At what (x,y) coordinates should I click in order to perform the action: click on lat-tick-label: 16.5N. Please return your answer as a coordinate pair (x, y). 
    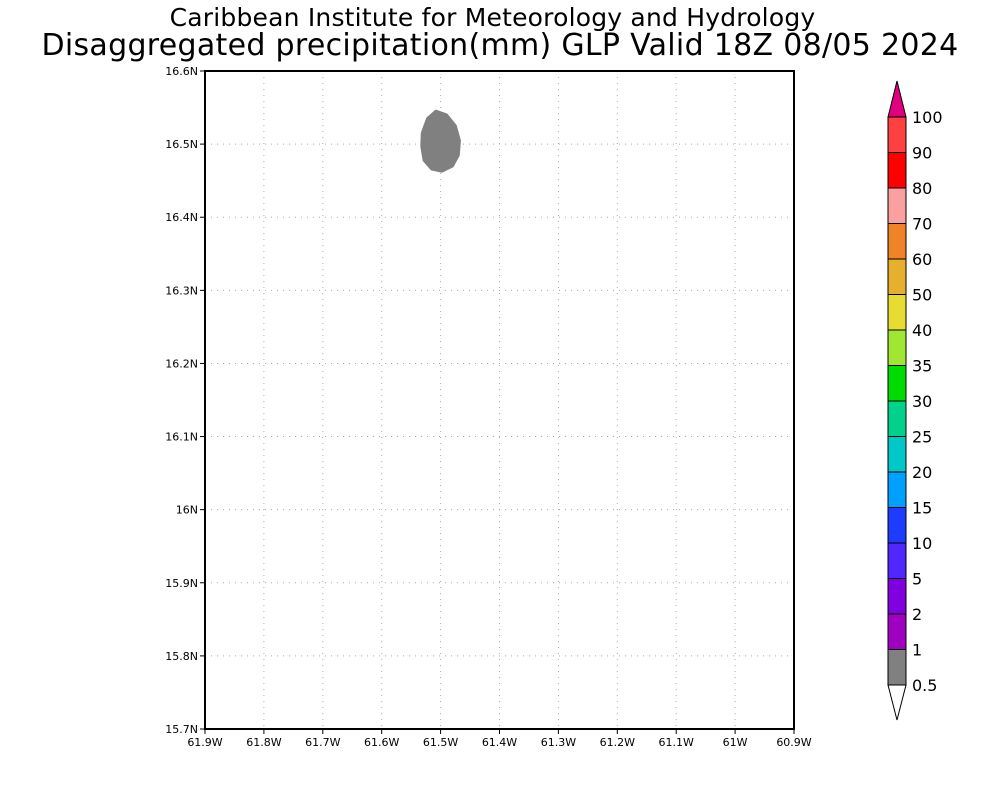
    Looking at the image, I should click on (181, 144).